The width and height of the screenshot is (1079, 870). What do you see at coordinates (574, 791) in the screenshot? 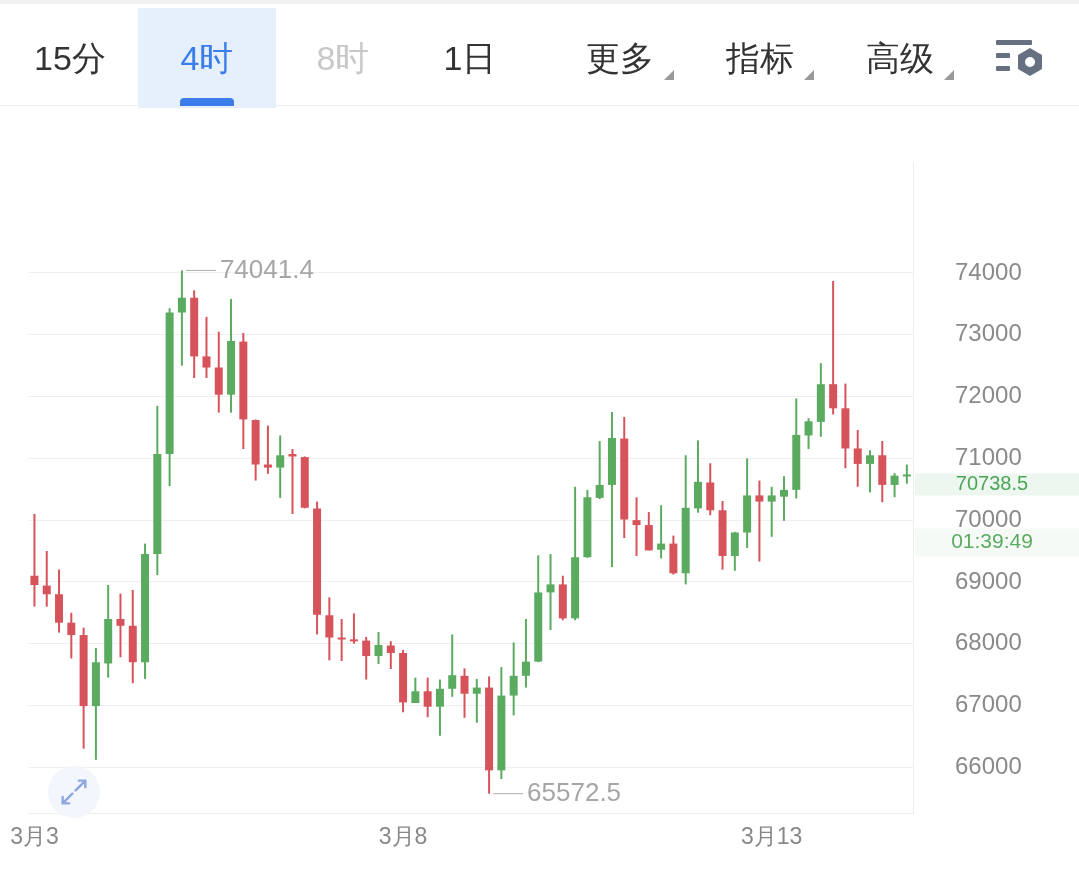
I see `annotation: 65572.5` at bounding box center [574, 791].